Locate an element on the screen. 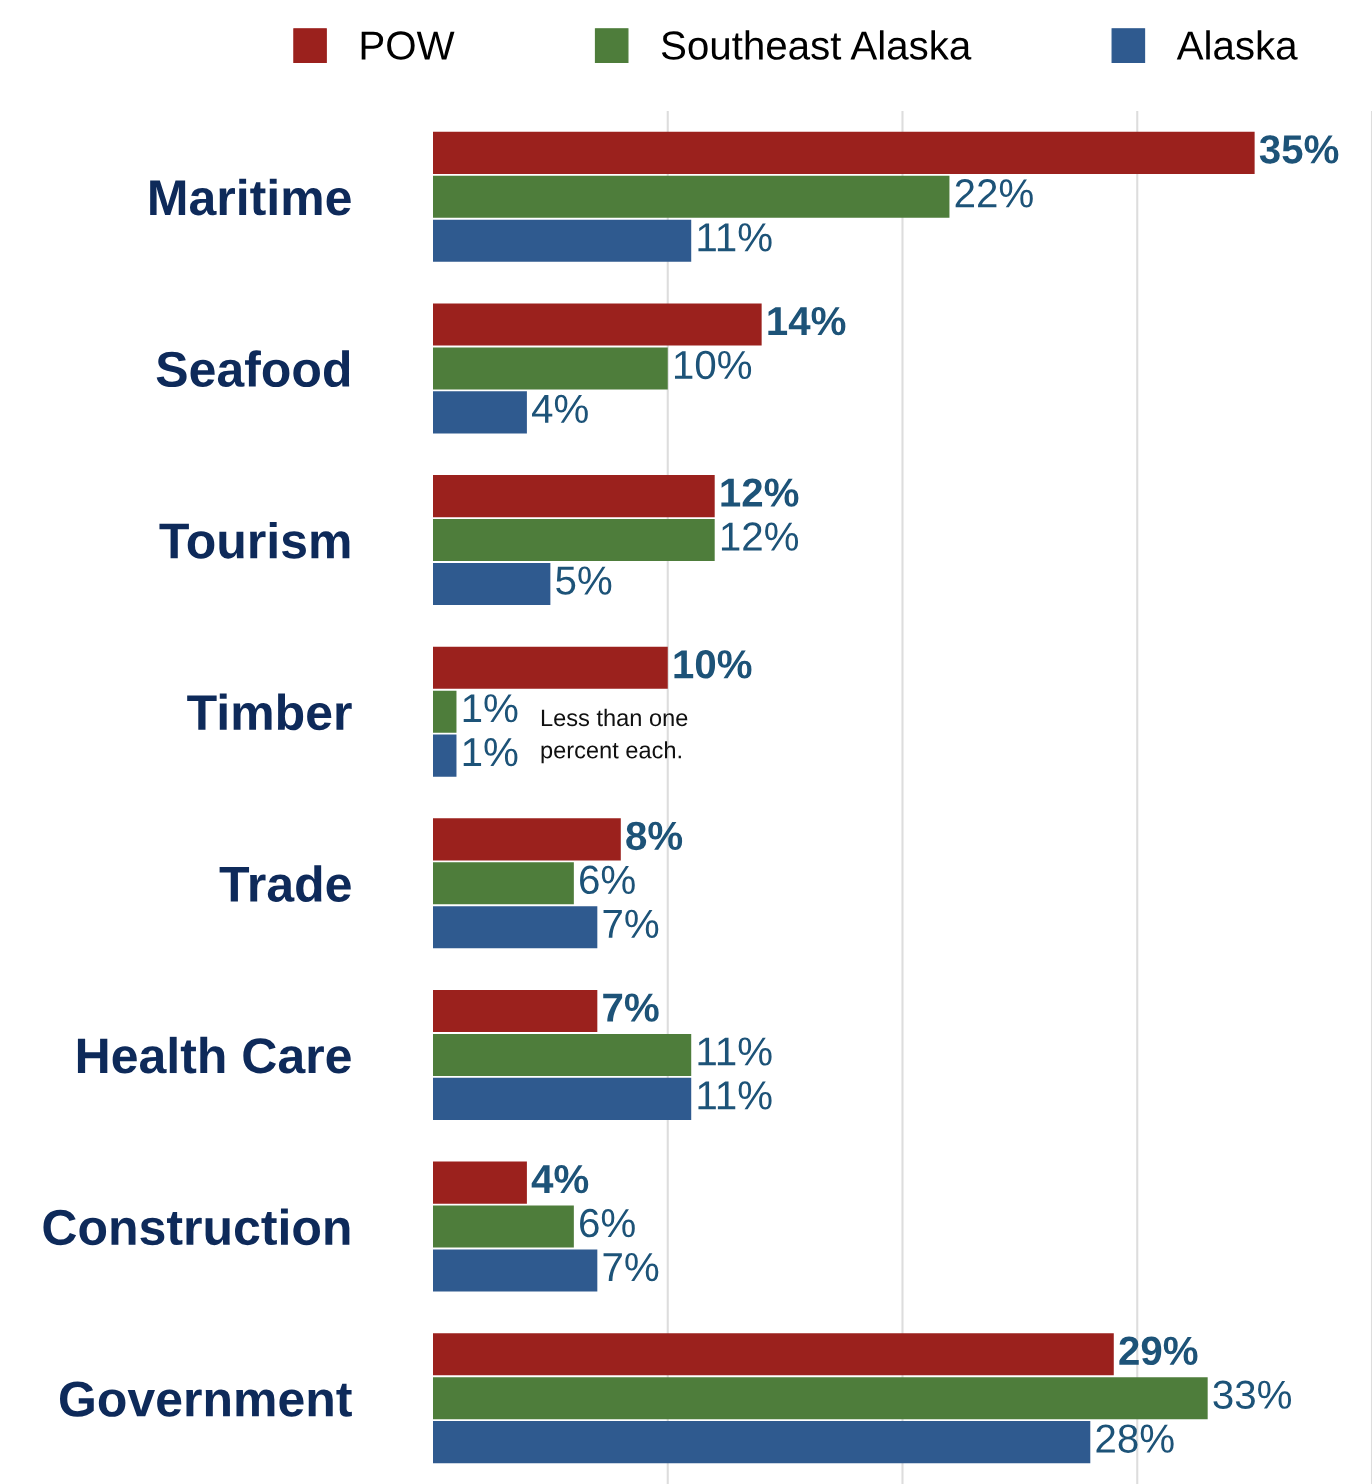 Image resolution: width=1372 pixels, height=1484 pixels. y-tick-label: Maritime is located at coordinates (250, 197).